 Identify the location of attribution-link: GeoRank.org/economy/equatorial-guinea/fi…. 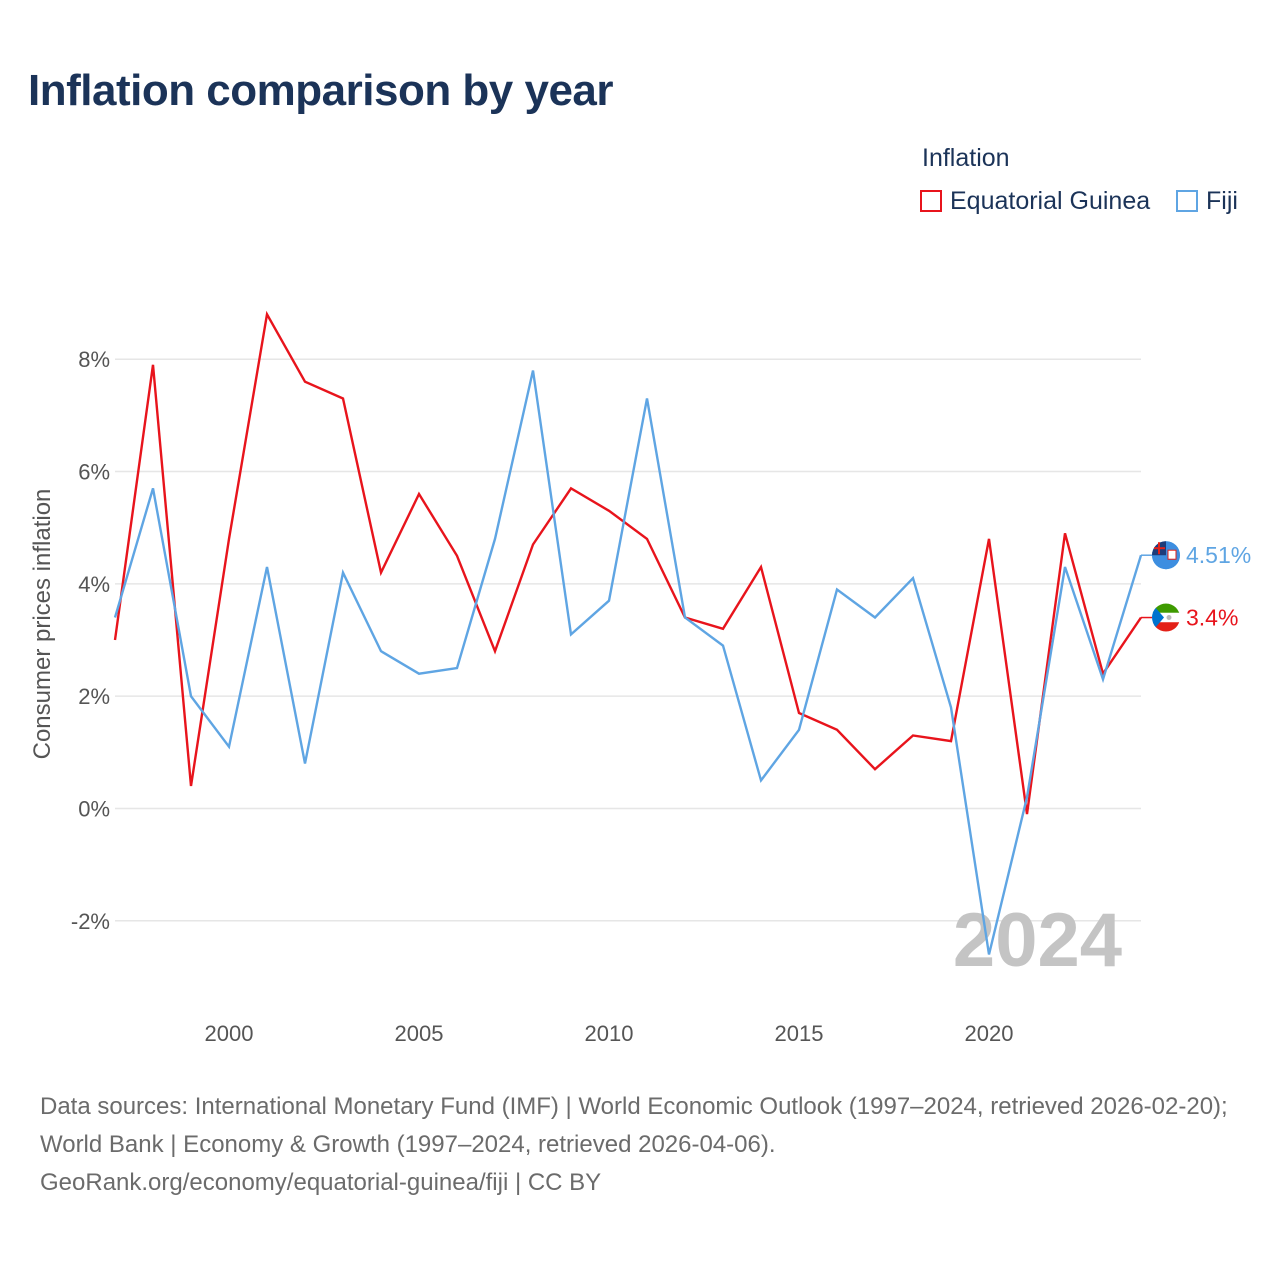
(321, 1182).